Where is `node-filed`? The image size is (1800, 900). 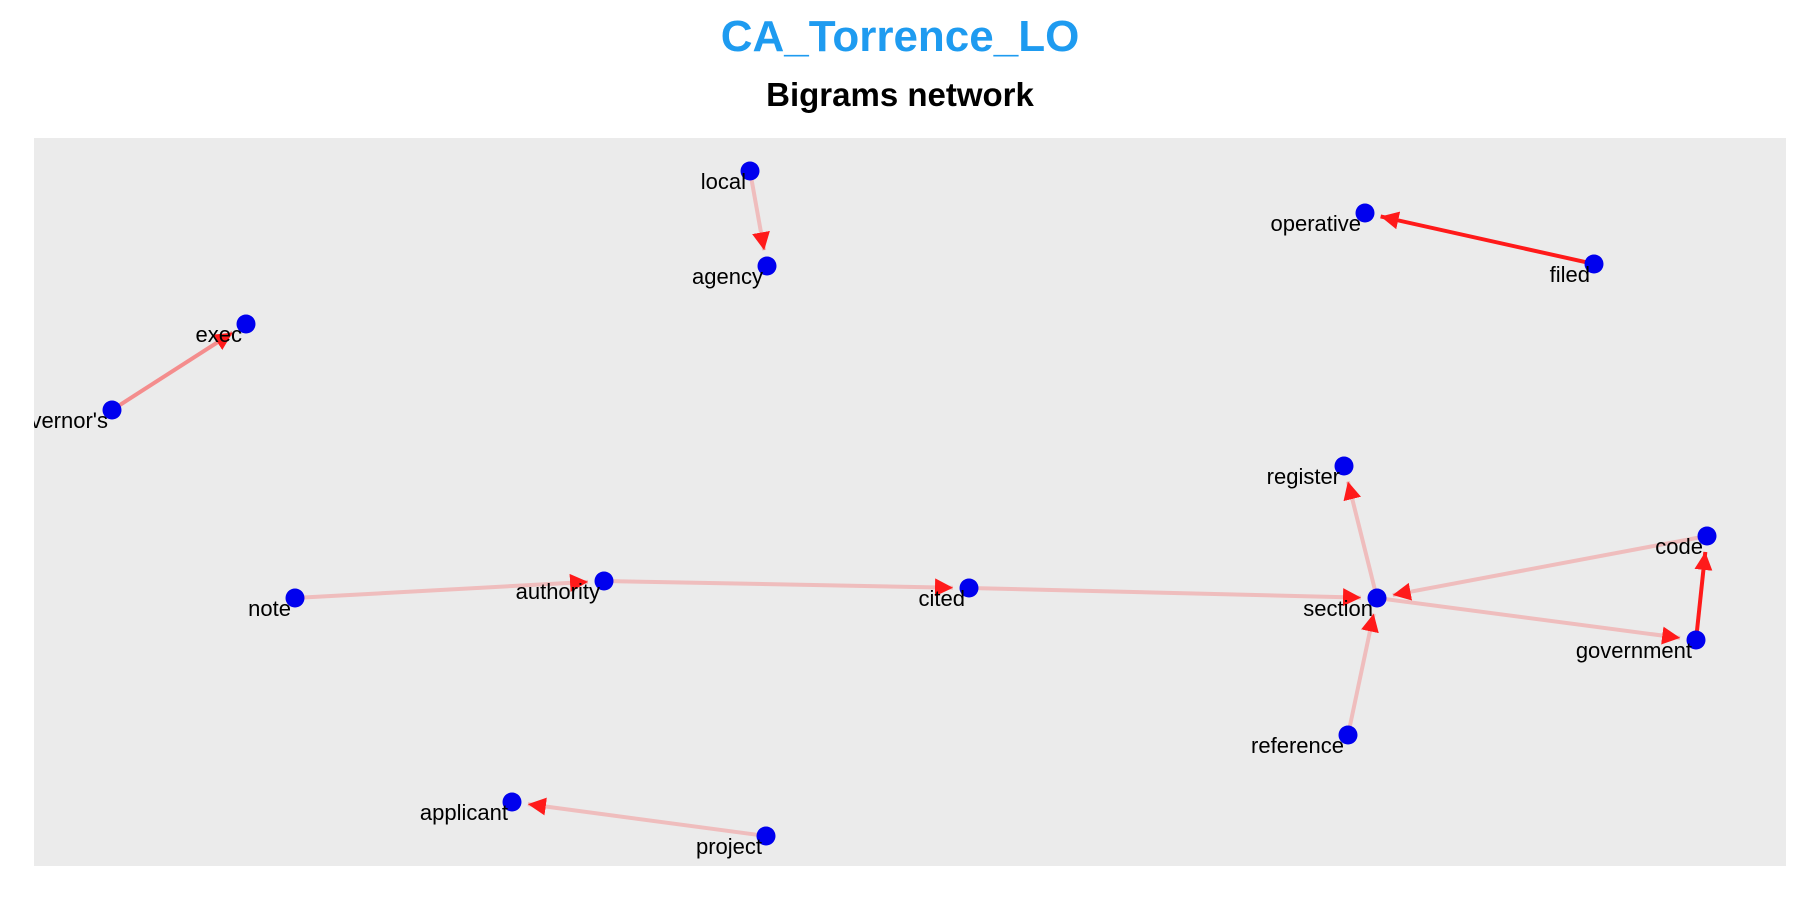
node-filed is located at coordinates (1594, 264).